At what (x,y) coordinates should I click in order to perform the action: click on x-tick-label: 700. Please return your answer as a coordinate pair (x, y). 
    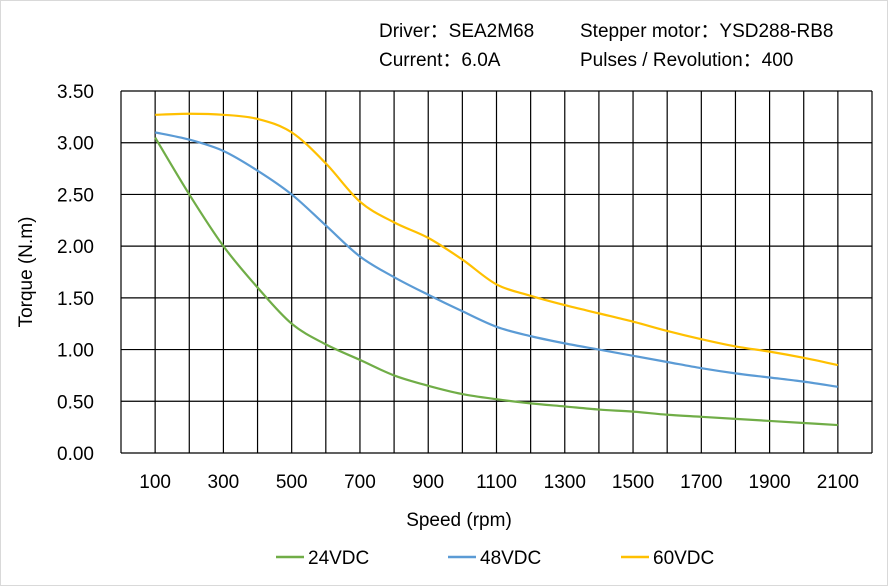
    Looking at the image, I should click on (360, 482).